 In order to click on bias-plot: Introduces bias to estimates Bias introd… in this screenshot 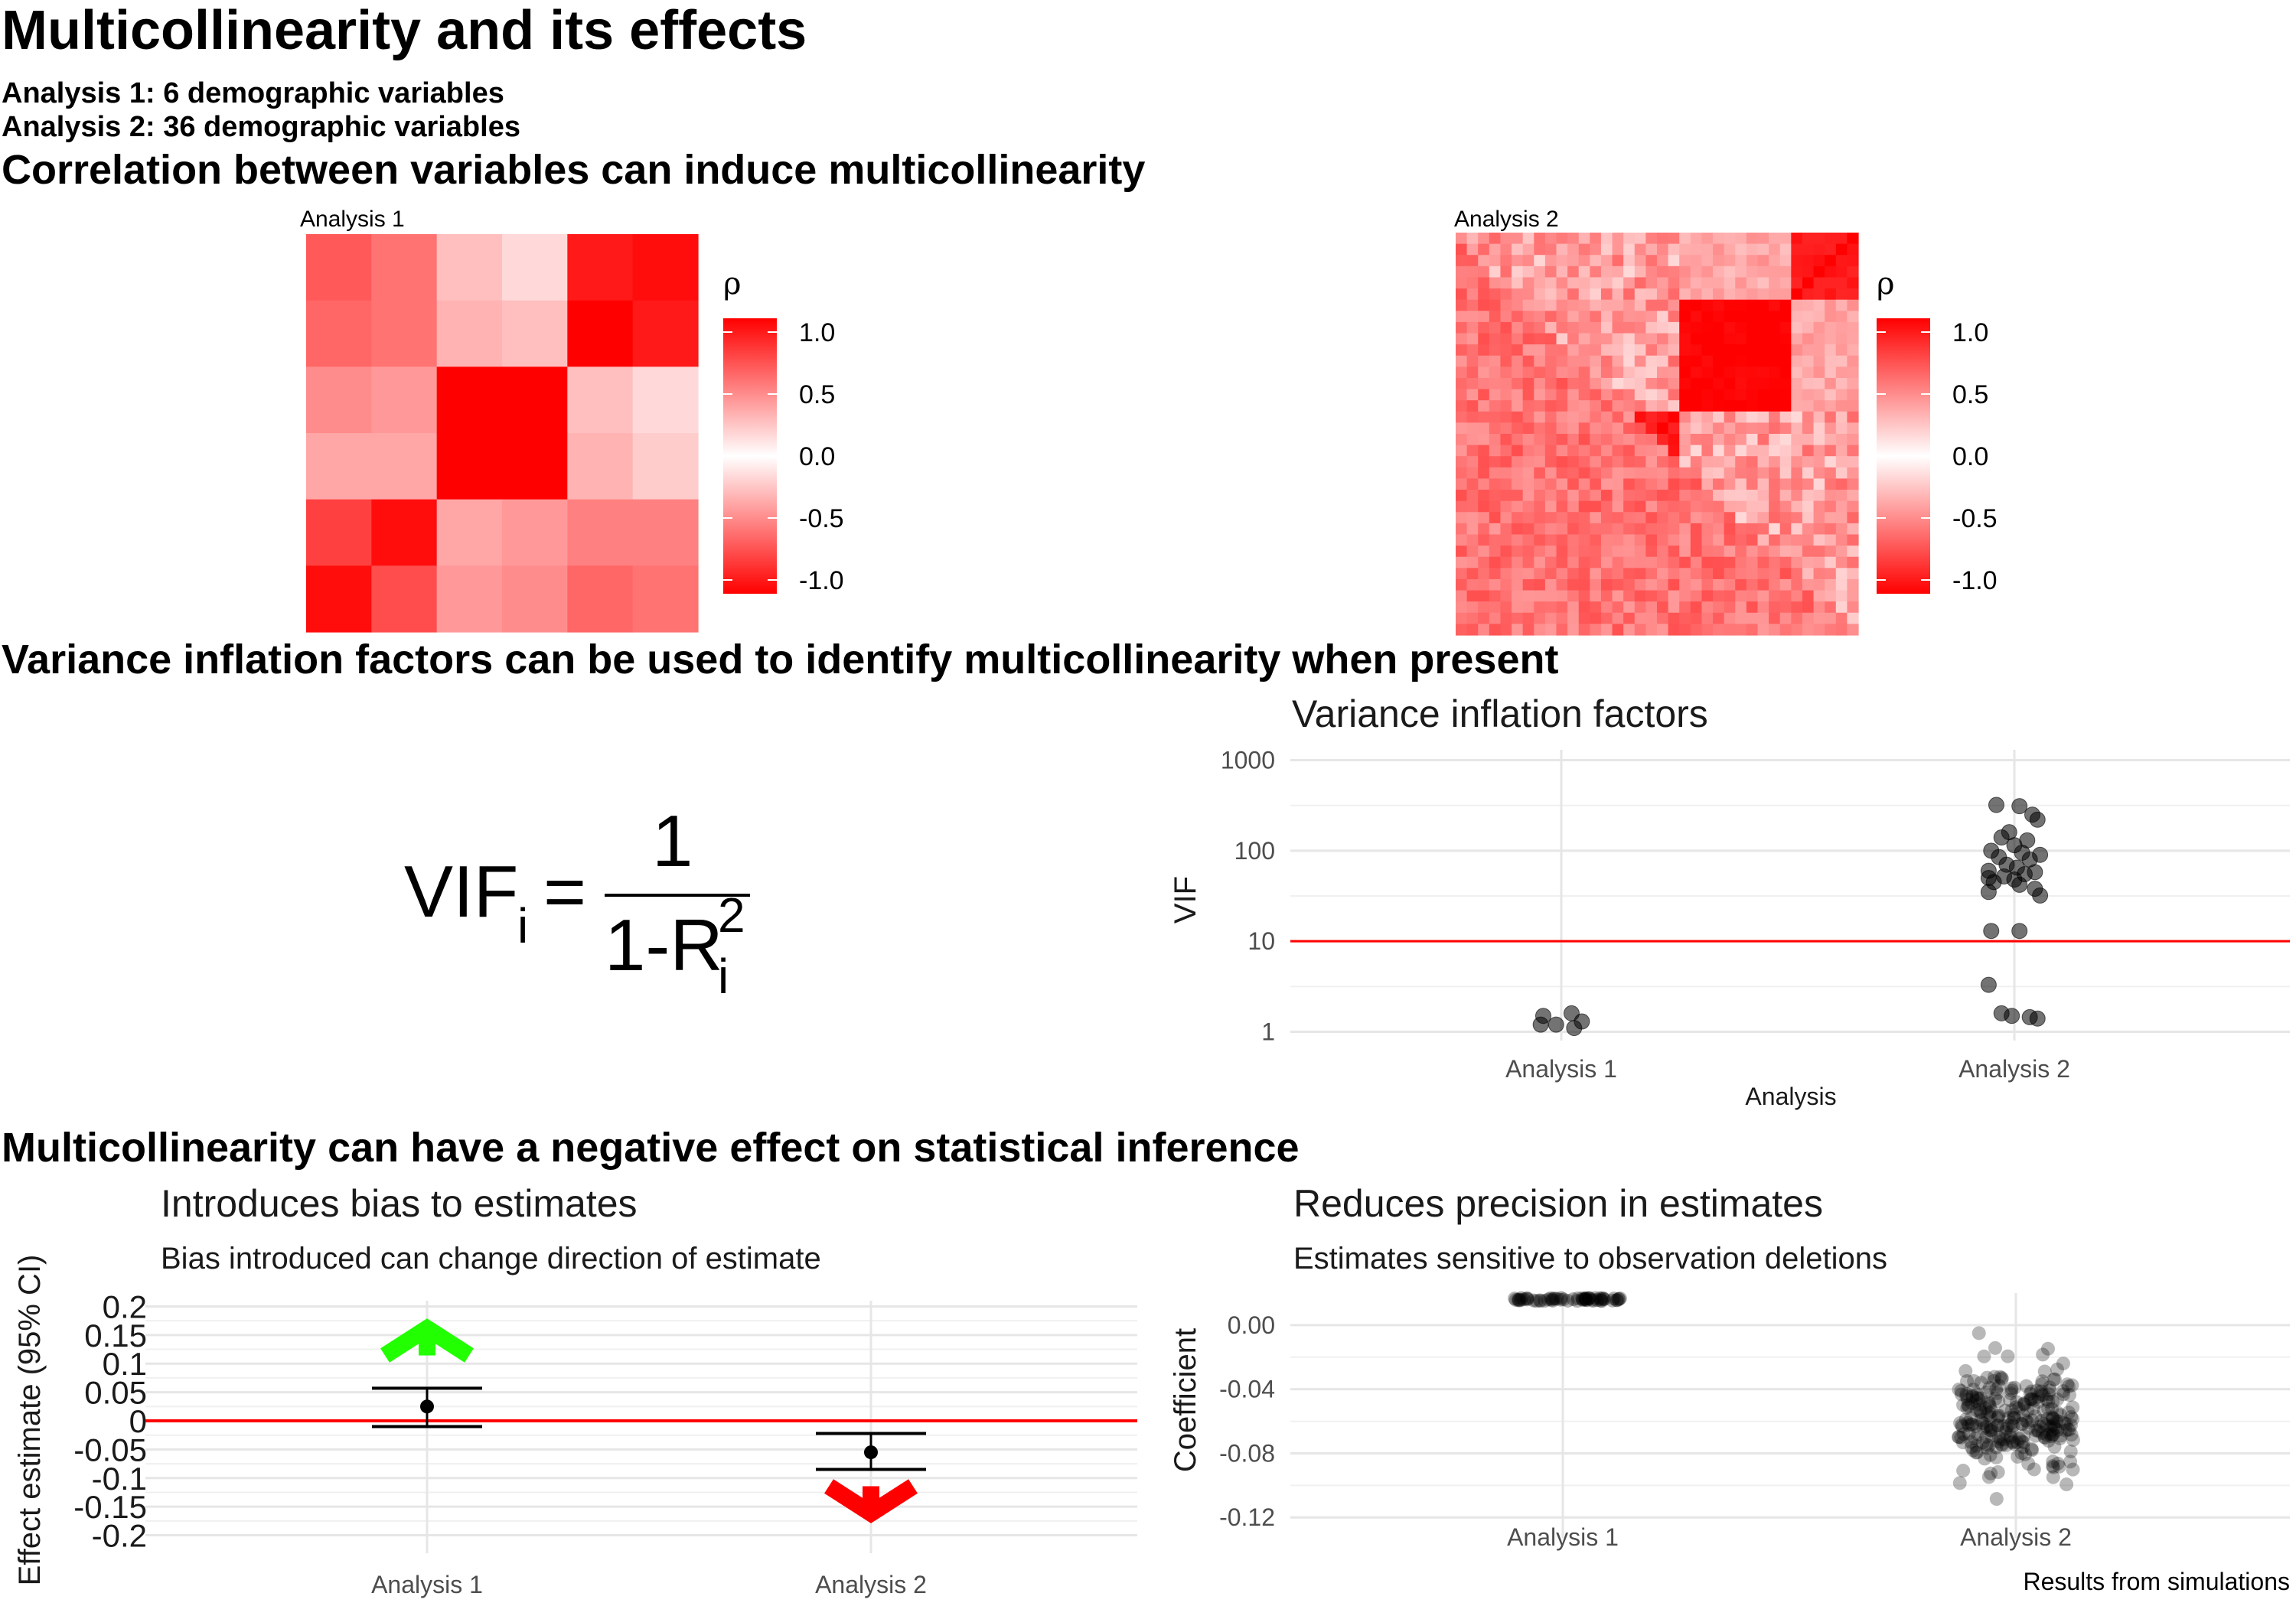, I will do `click(575, 1390)`.